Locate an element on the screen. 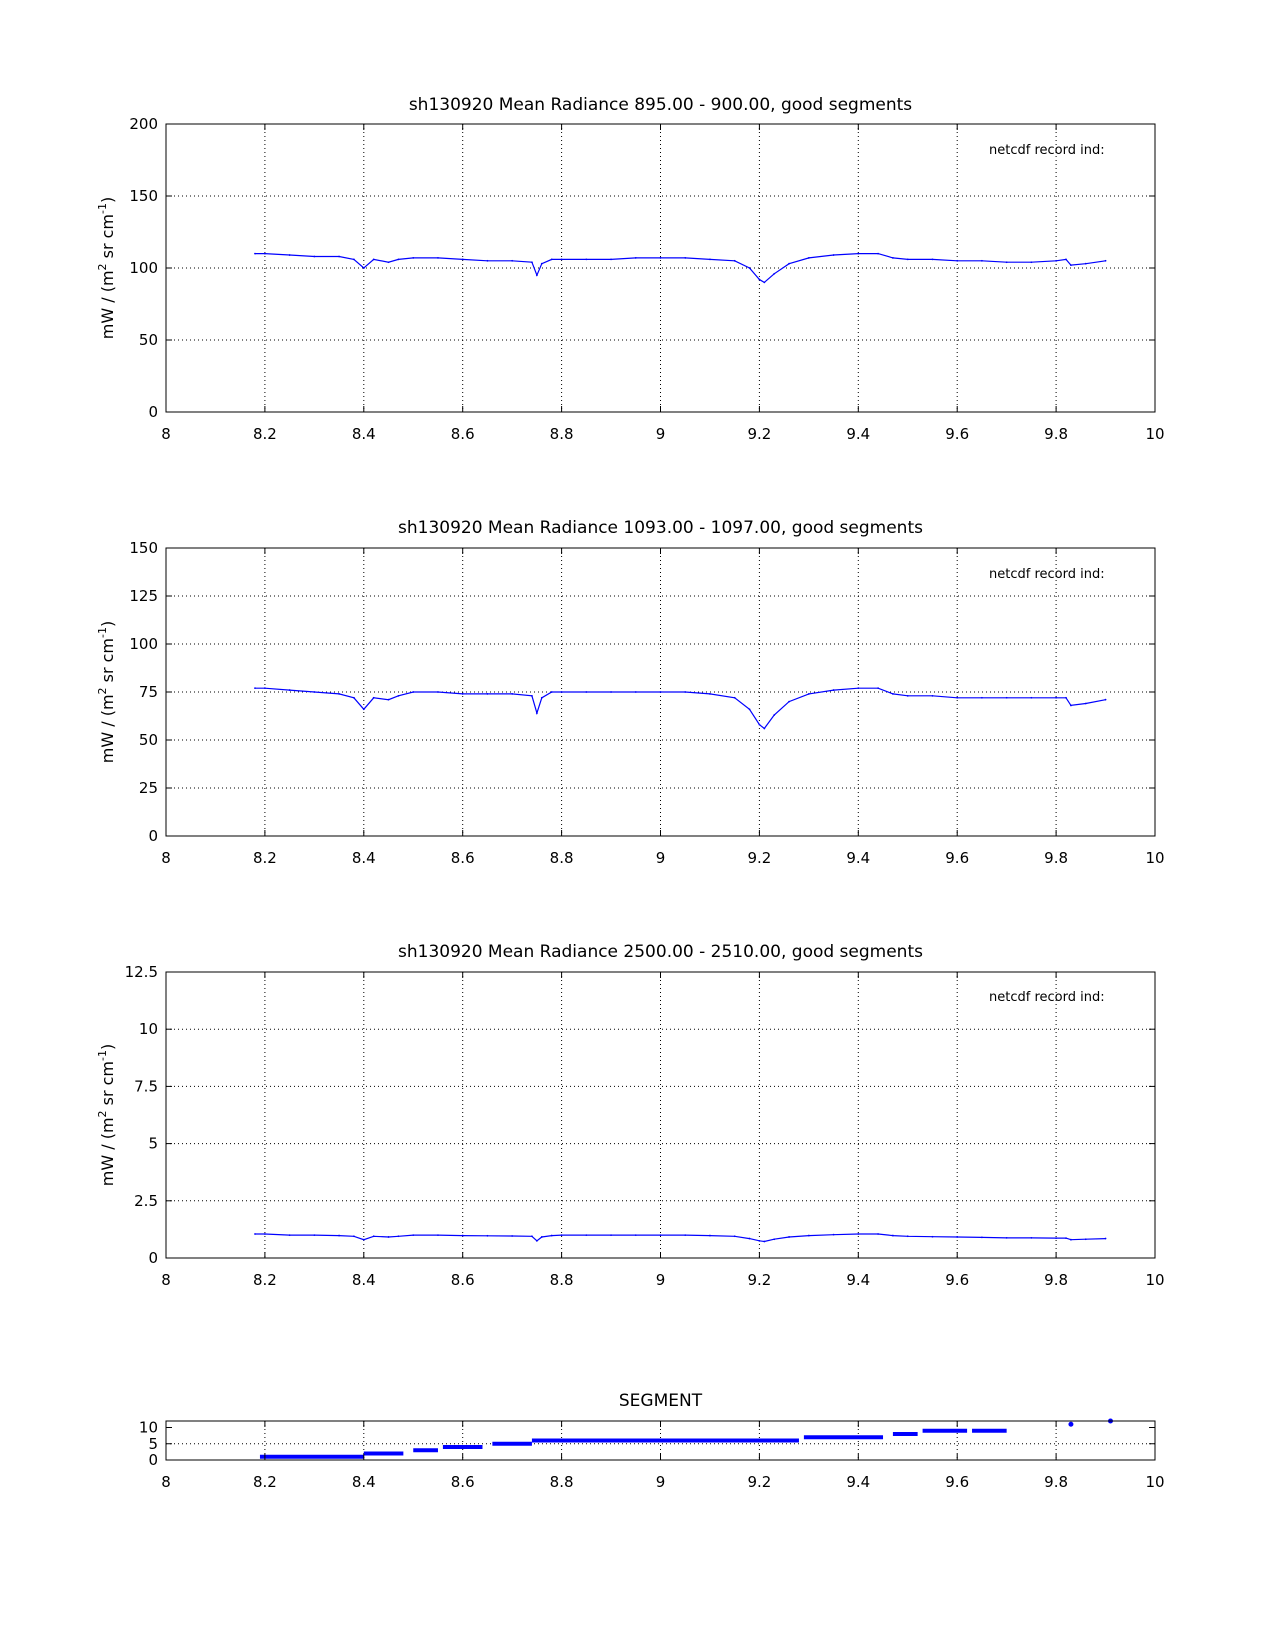  y-axis-label-part: -1 is located at coordinates (102, 1055).